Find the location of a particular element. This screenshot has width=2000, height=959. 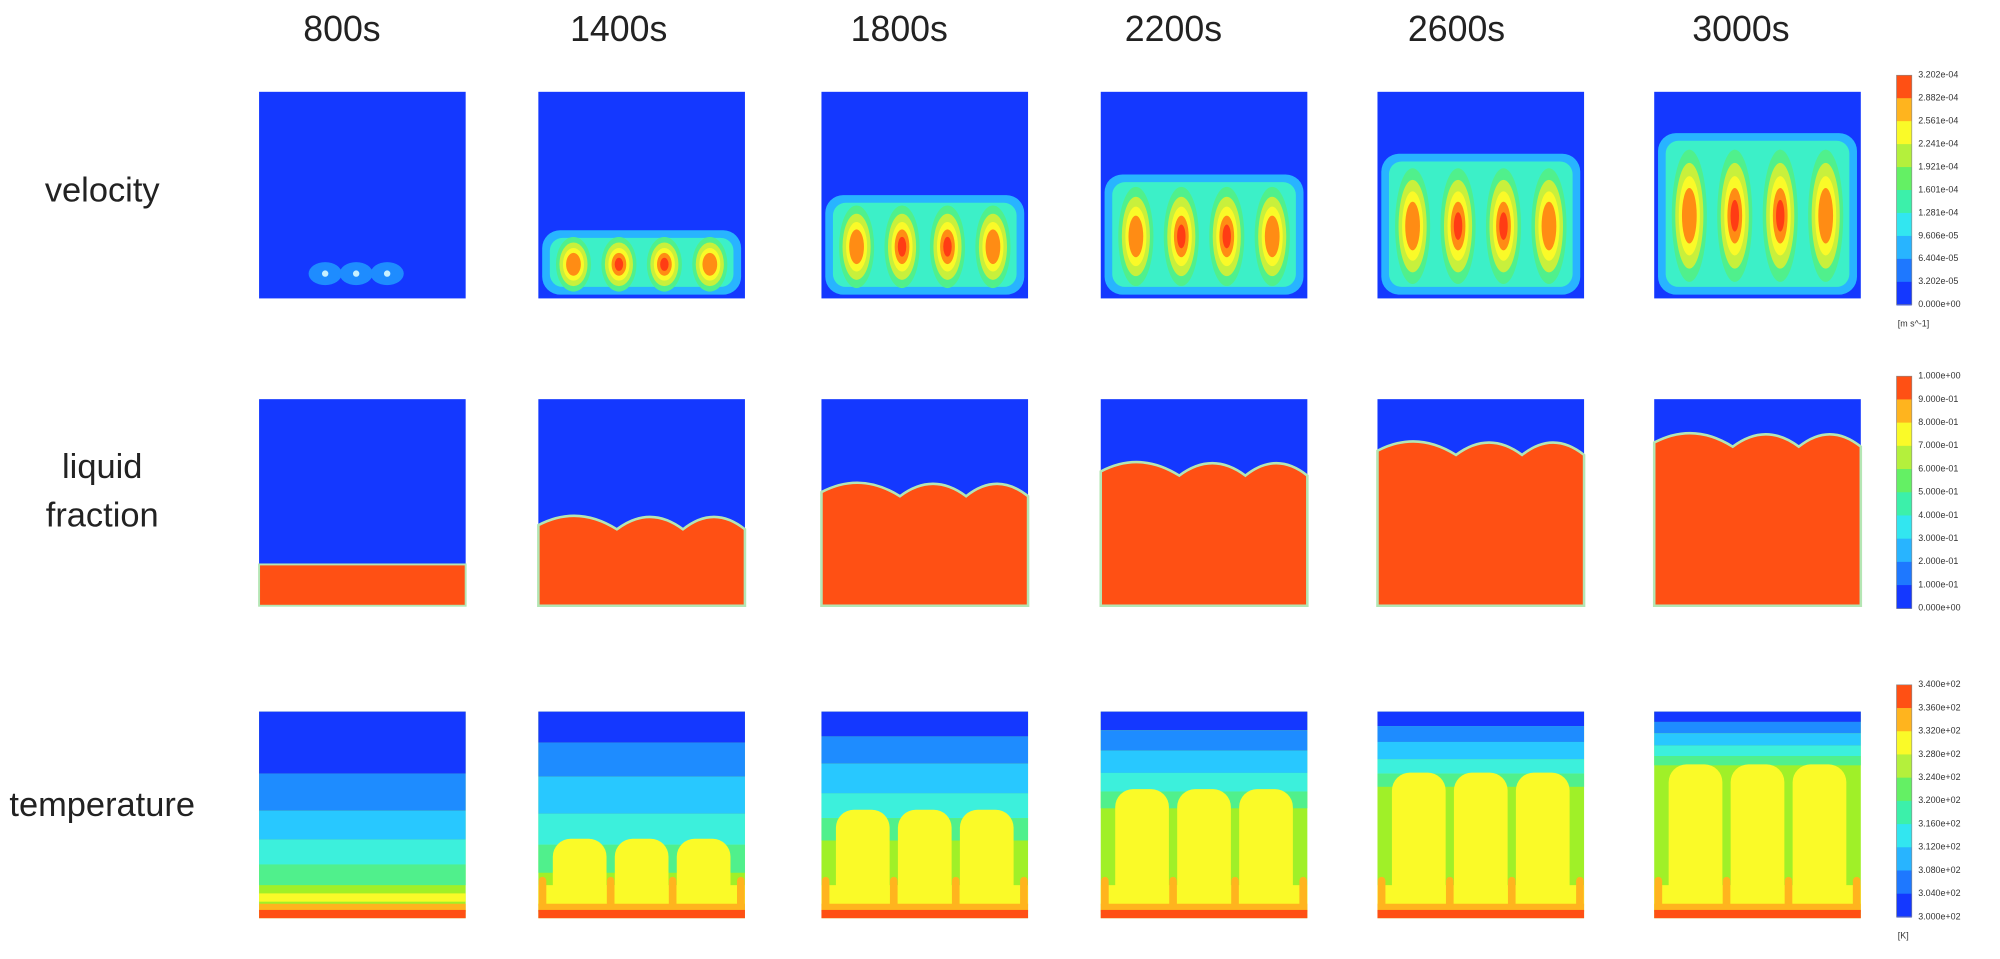

colorbar-label: 3.400e+02 is located at coordinates (1939, 684).